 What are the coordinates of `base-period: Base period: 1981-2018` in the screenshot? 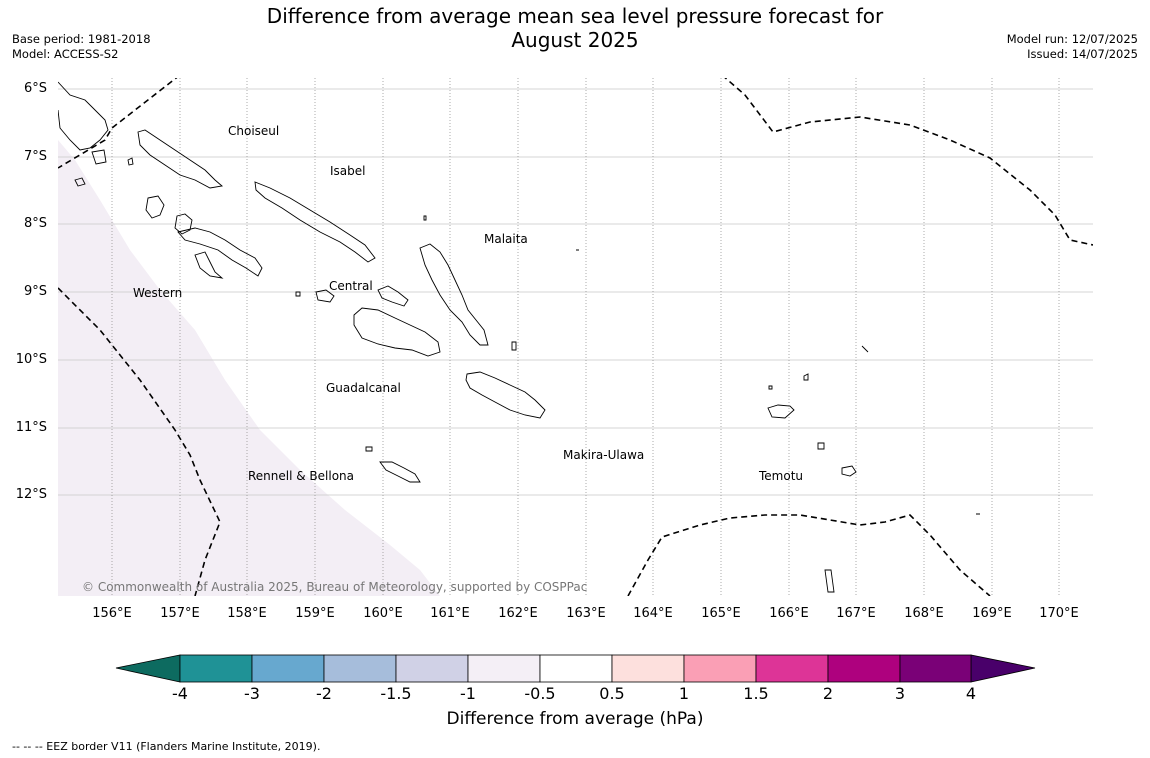 It's located at (81, 39).